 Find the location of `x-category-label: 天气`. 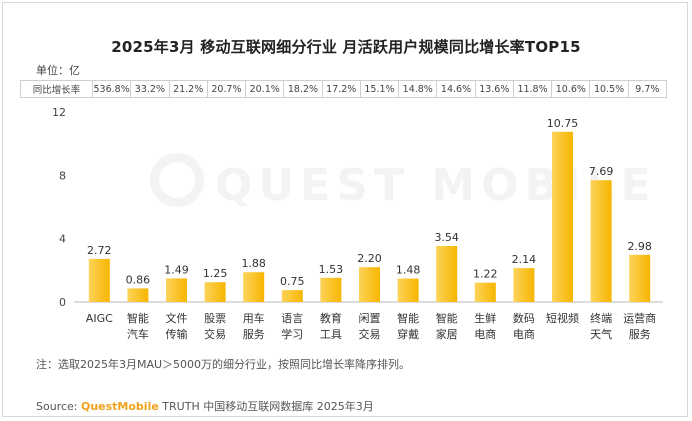

x-category-label: 天气 is located at coordinates (601, 334).